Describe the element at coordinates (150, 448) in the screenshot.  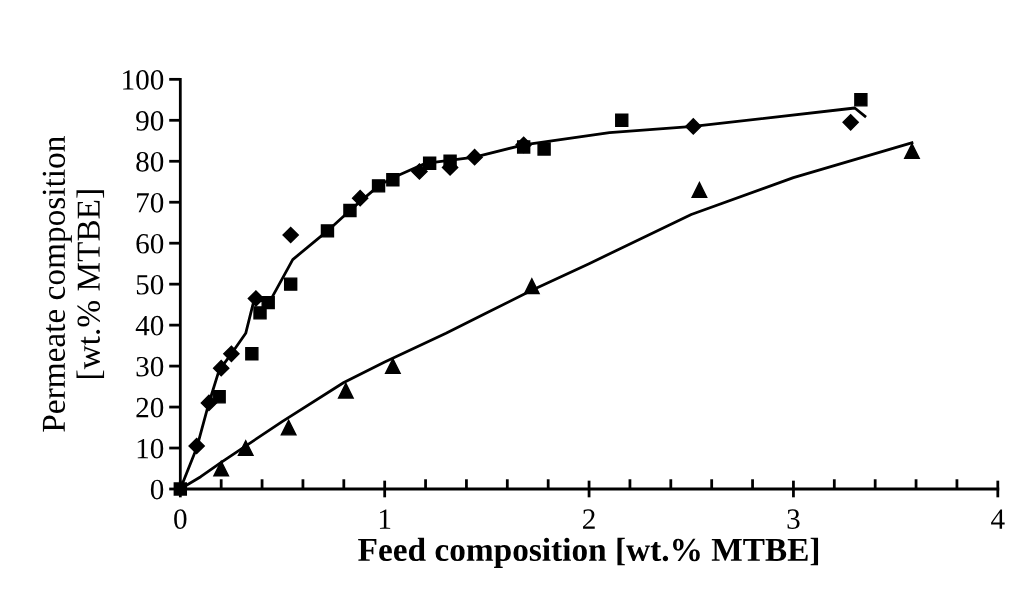
I see `y-tick-label: 10` at that location.